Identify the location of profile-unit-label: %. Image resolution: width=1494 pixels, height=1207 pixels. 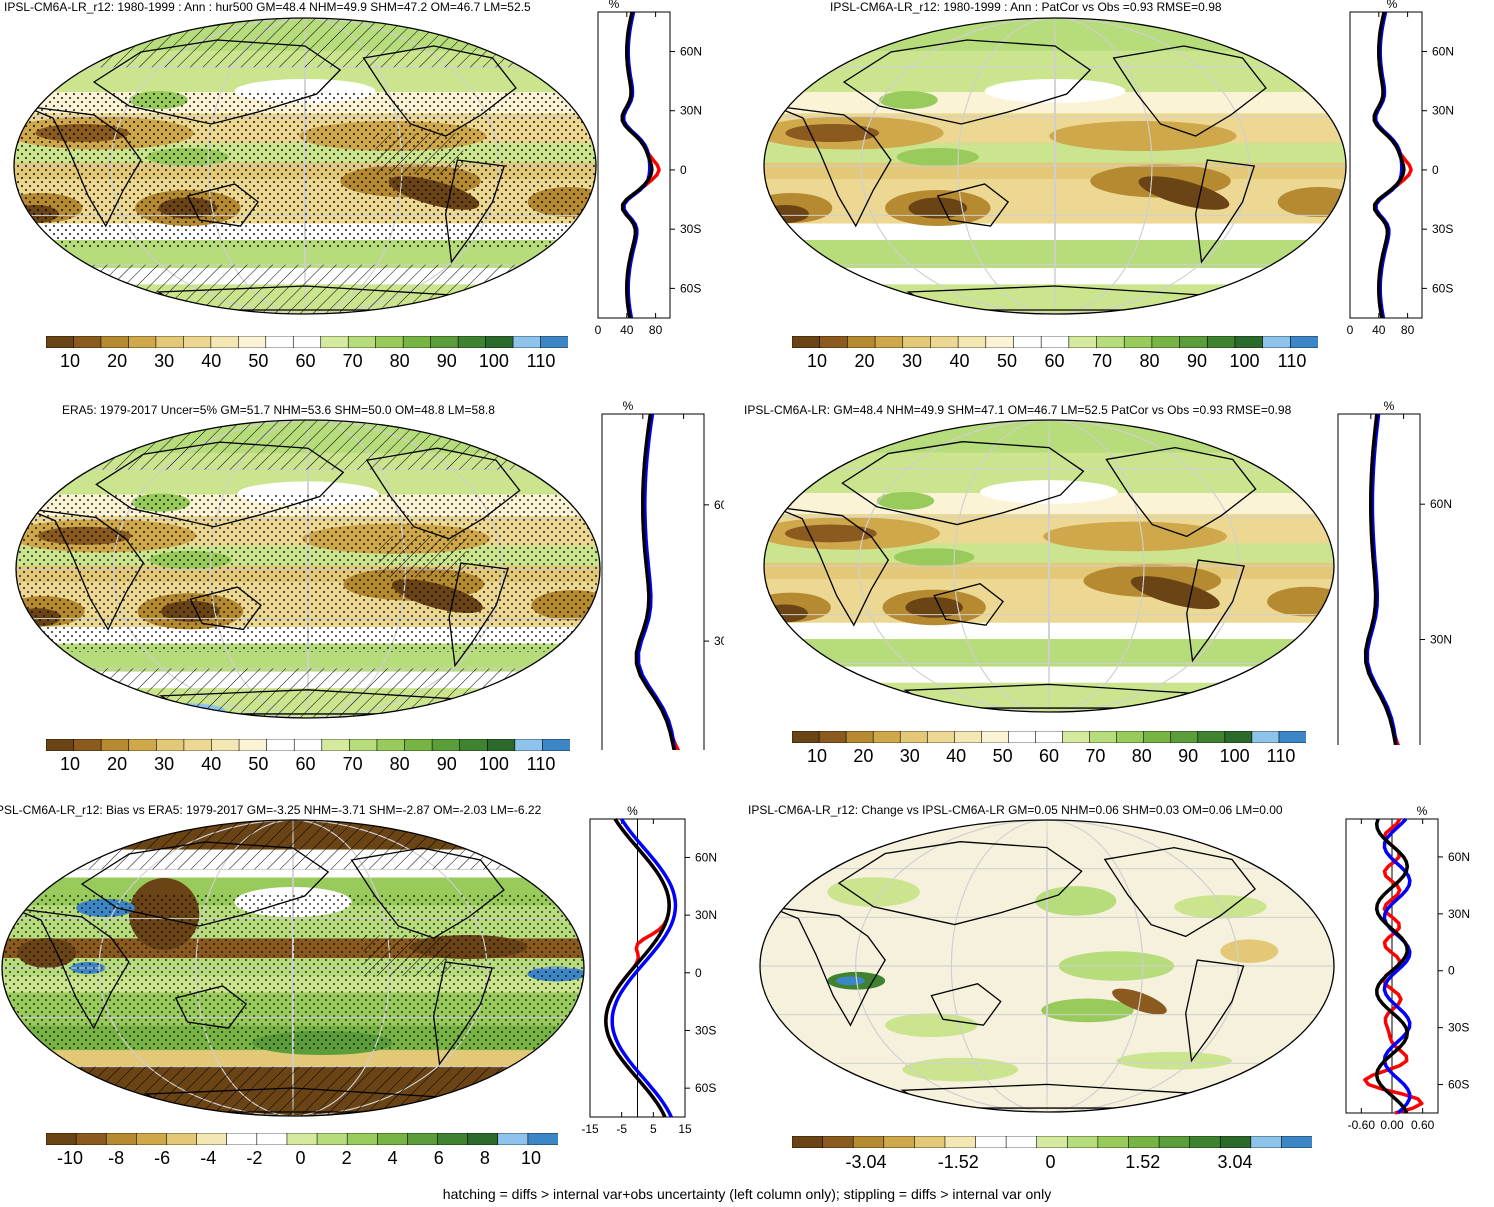
(1389, 406).